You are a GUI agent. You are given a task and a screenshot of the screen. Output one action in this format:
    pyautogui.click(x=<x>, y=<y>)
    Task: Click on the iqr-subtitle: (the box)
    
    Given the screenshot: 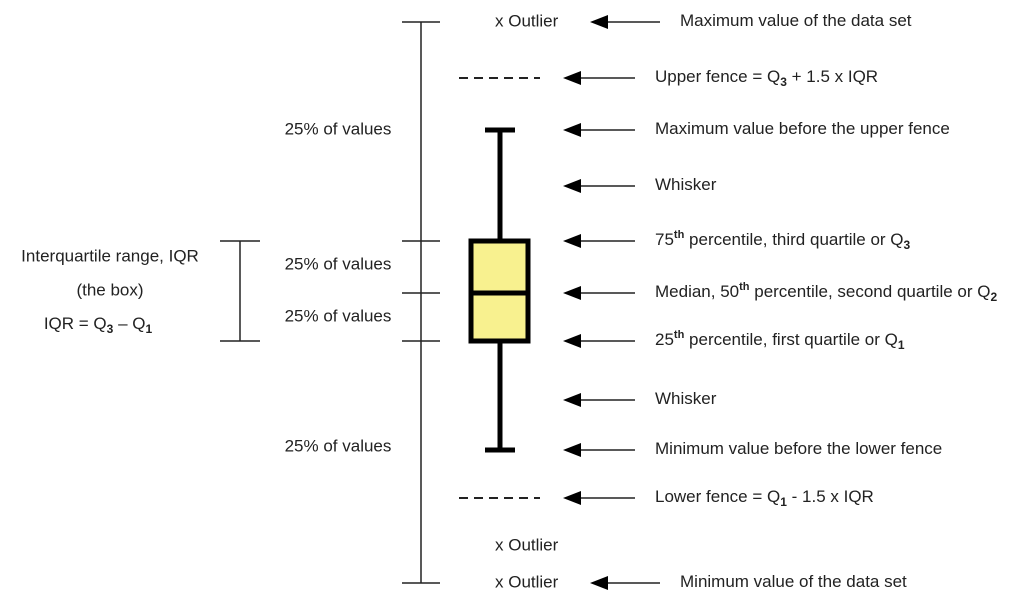 What is the action you would take?
    pyautogui.click(x=109, y=289)
    